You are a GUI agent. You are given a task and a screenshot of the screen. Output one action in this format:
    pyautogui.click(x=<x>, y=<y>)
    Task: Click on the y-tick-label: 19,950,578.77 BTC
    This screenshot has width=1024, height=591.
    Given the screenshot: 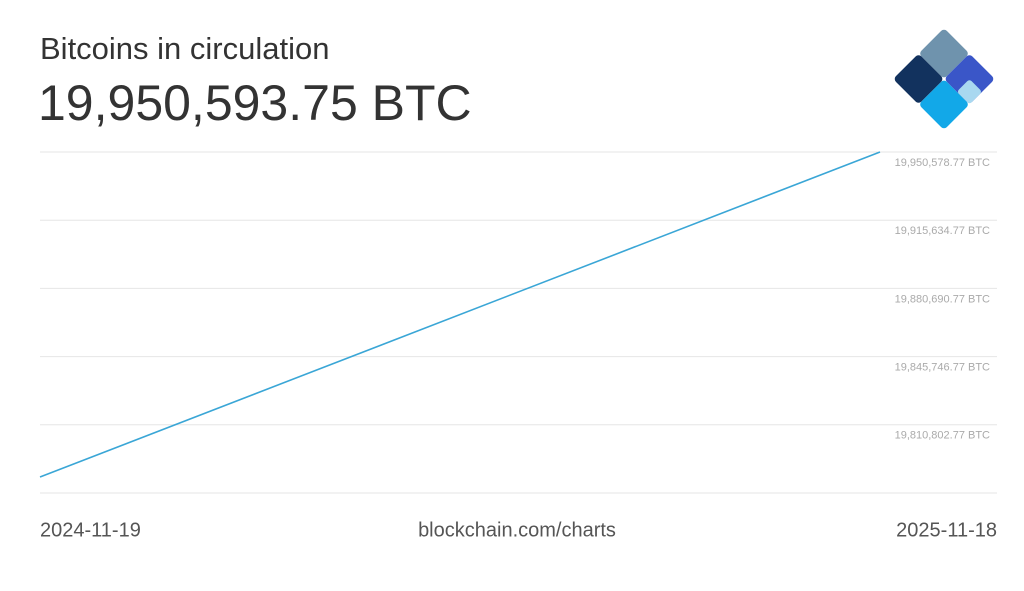 What is the action you would take?
    pyautogui.click(x=942, y=163)
    